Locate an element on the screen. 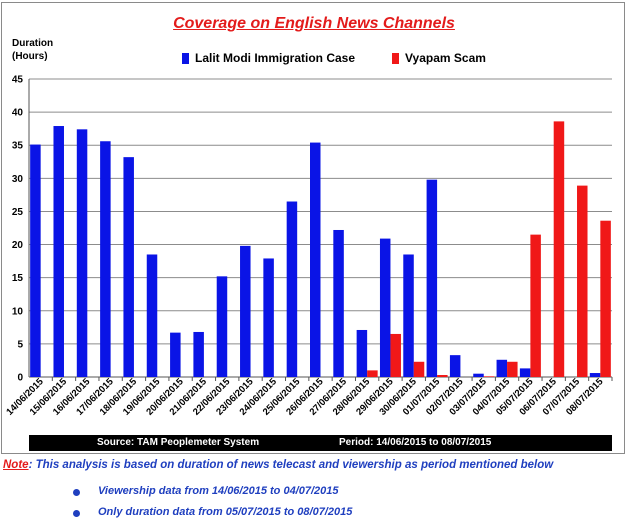  legend-label-lalit-modi: Lalit Modi Immigration Case is located at coordinates (275, 58).